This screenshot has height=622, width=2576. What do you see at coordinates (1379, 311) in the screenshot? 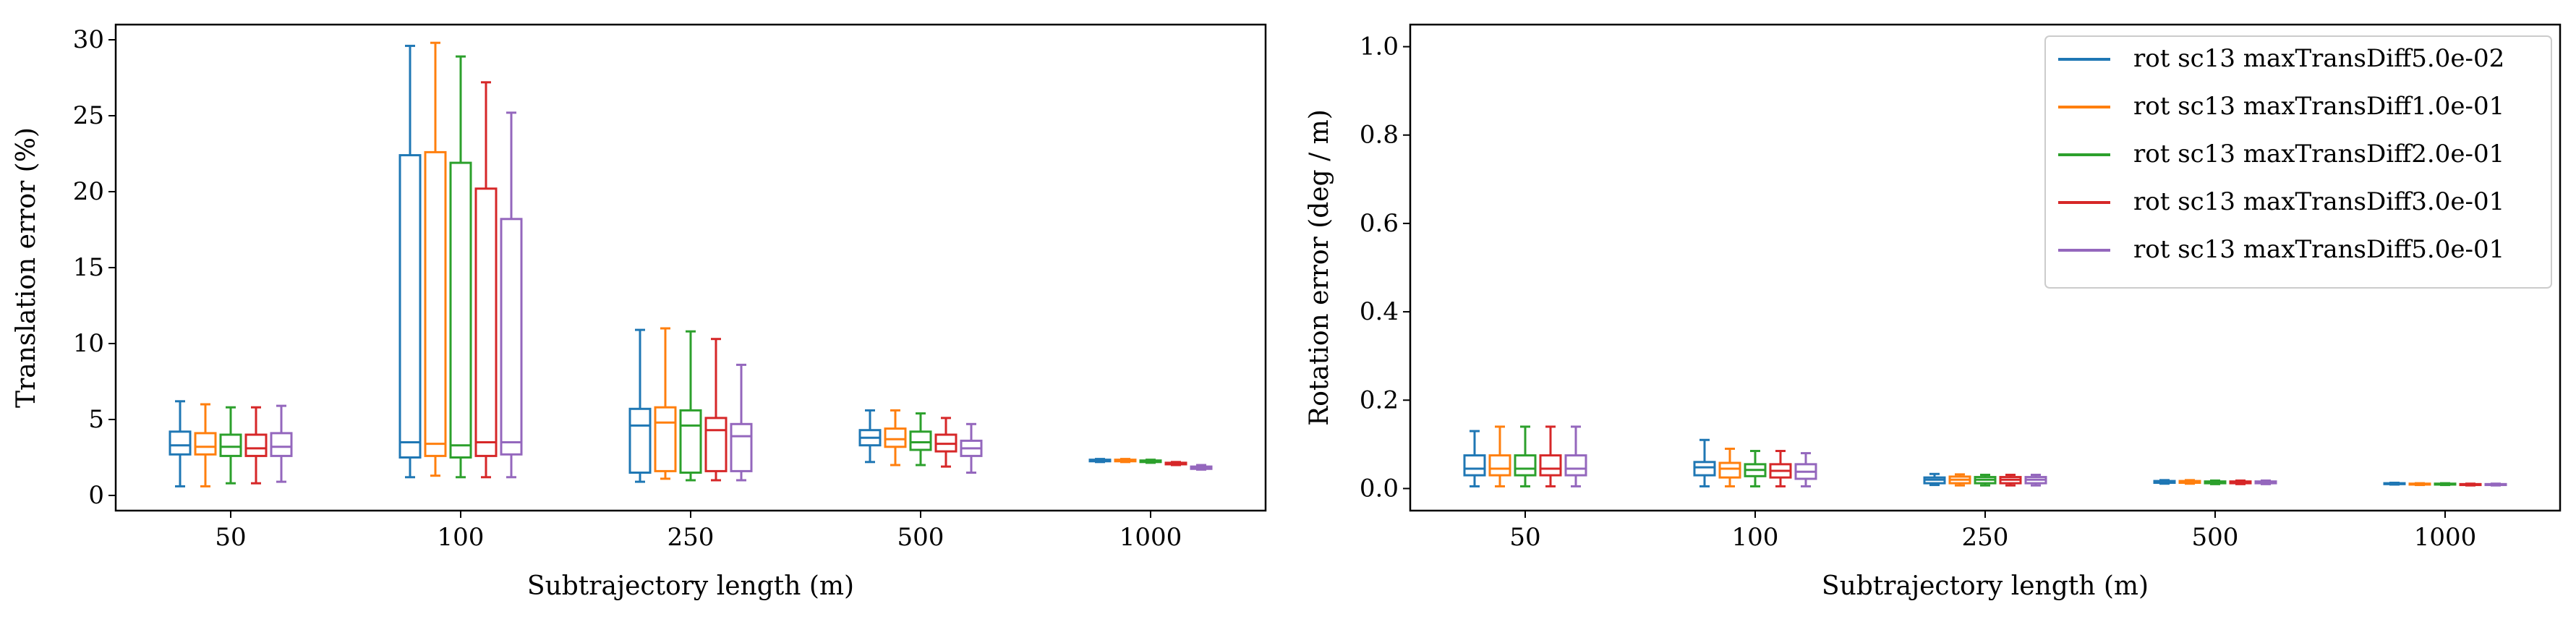
I see `y-tick-label: 0.4` at bounding box center [1379, 311].